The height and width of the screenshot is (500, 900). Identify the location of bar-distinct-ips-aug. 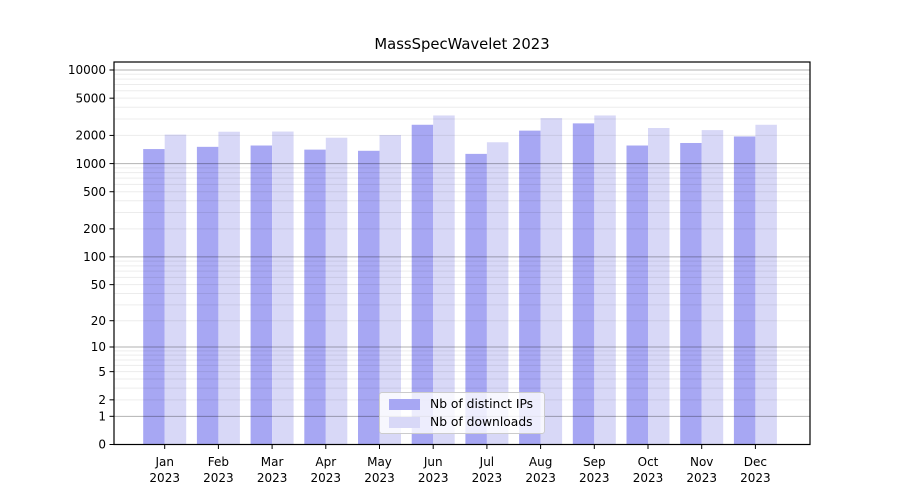
(530, 287).